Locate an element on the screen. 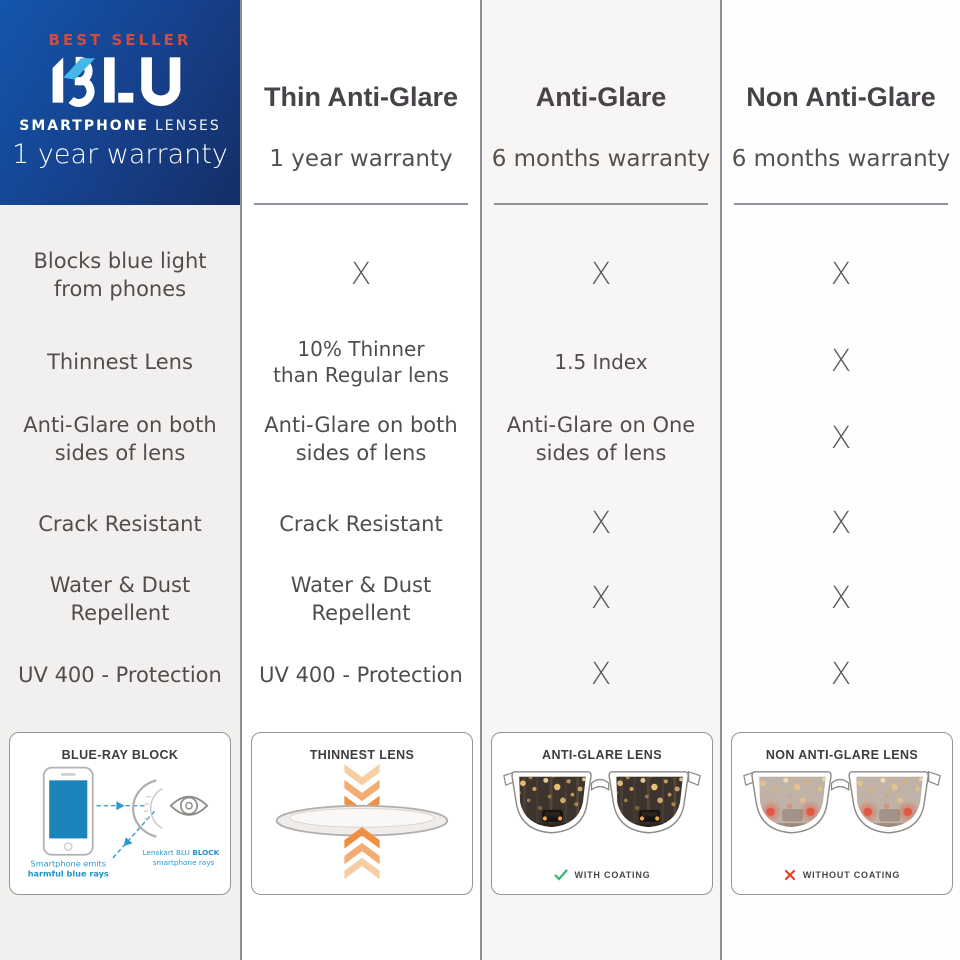 The image size is (960, 960). card-thinnest-lens: THINNEST LENS is located at coordinates (362, 813).